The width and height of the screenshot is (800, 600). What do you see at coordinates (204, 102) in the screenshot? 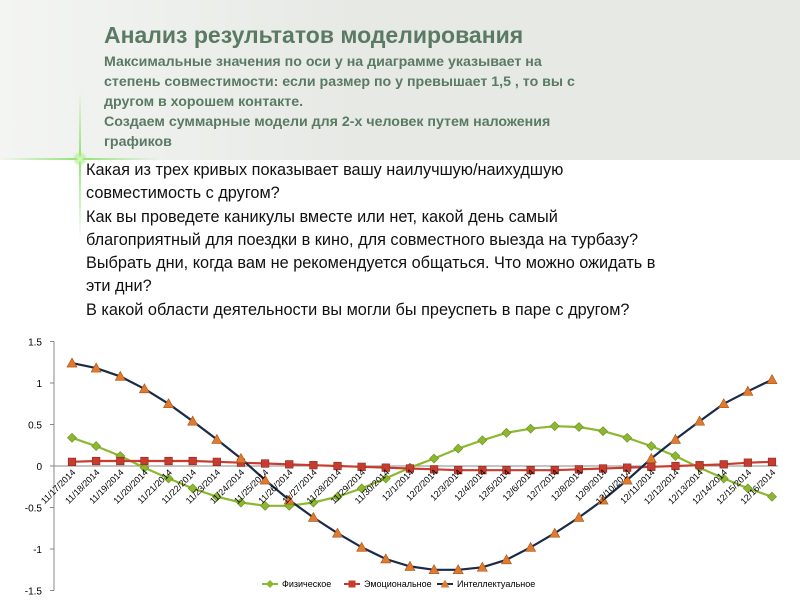
I see `subtitle-line: другом в хорошем контакте.` at bounding box center [204, 102].